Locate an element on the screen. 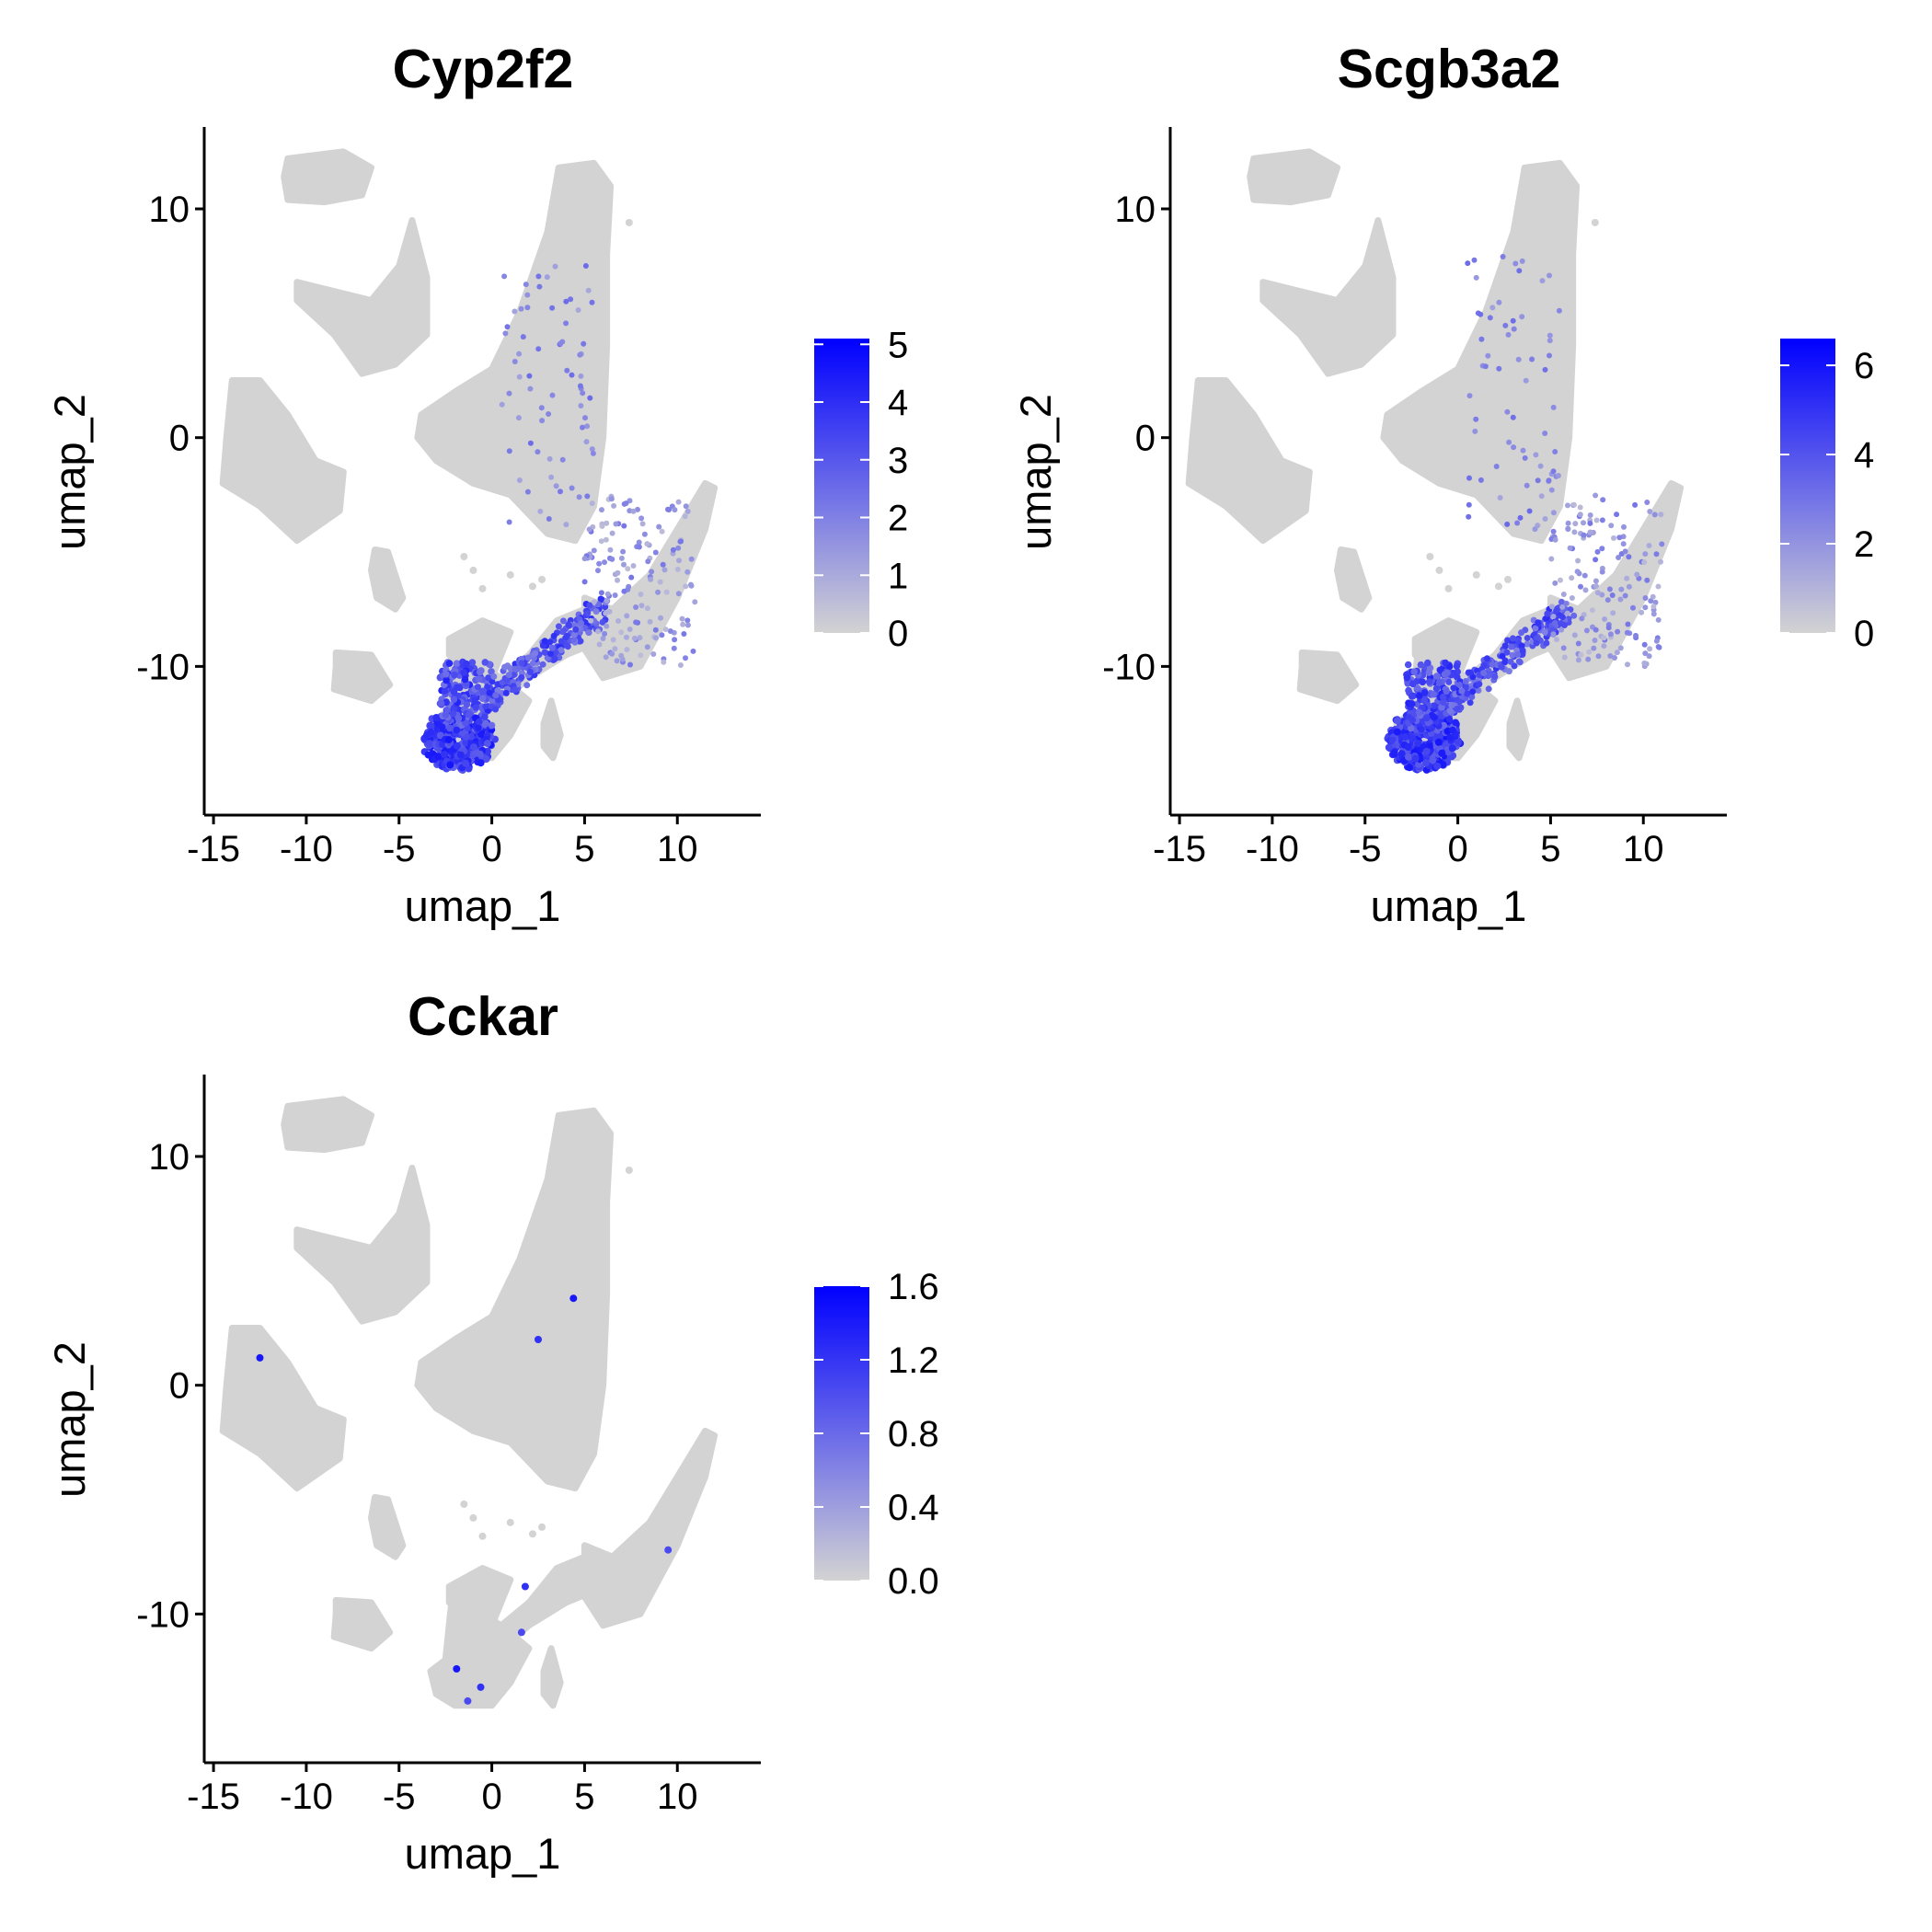  x-tick-label: -15 is located at coordinates (213, 1797).